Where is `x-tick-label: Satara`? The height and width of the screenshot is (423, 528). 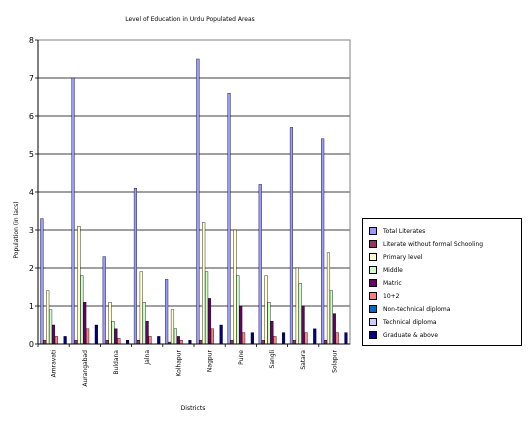 x-tick-label: Satara is located at coordinates (303, 360).